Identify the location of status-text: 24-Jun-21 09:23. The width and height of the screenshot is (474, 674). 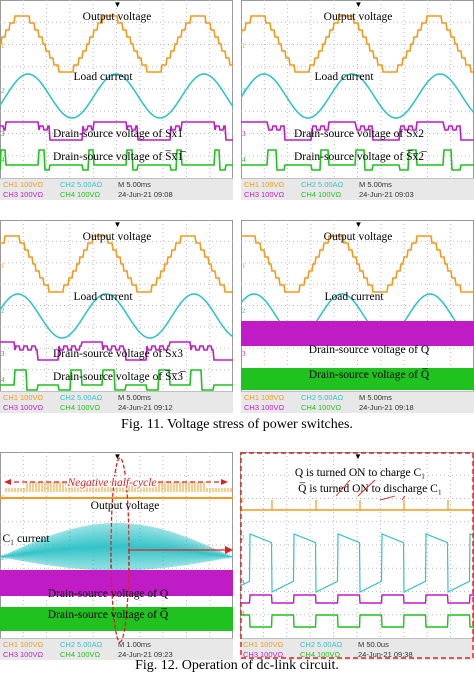
(145, 654).